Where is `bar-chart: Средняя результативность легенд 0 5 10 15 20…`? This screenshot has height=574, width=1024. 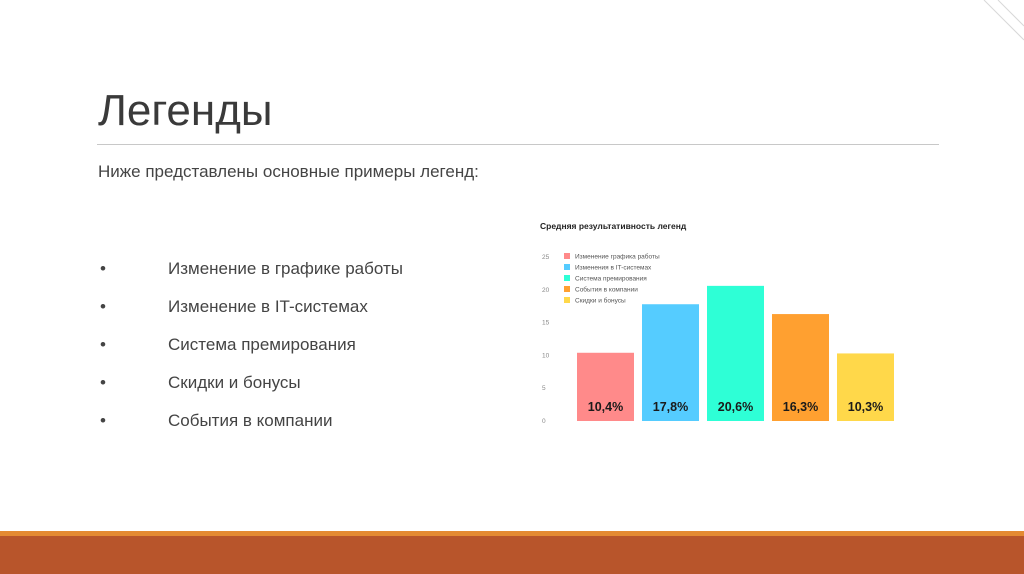
bar-chart: Средняя результативность легенд 0 5 10 15 20… is located at coordinates (717, 323).